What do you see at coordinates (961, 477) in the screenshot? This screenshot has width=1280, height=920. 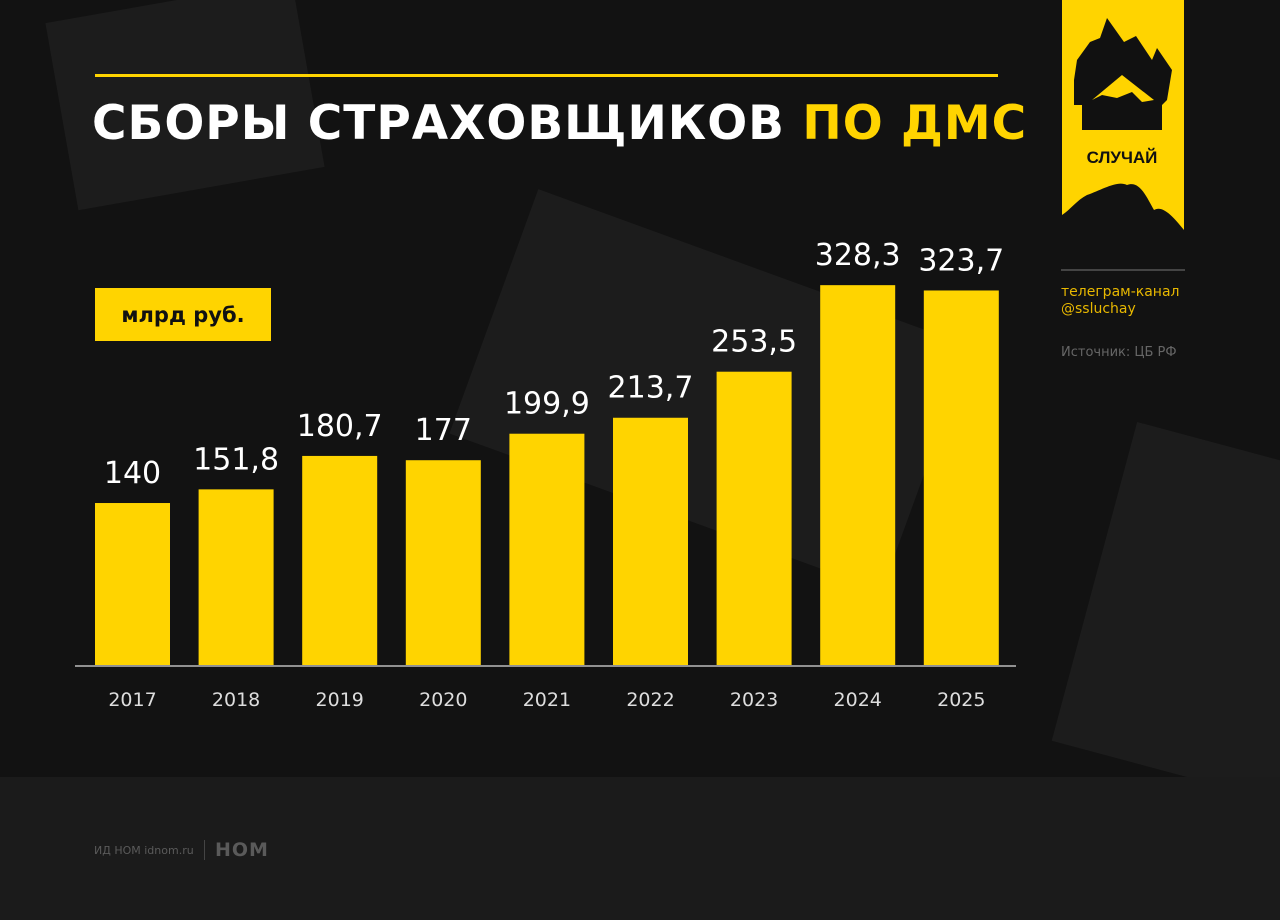 I see `bar-2025` at bounding box center [961, 477].